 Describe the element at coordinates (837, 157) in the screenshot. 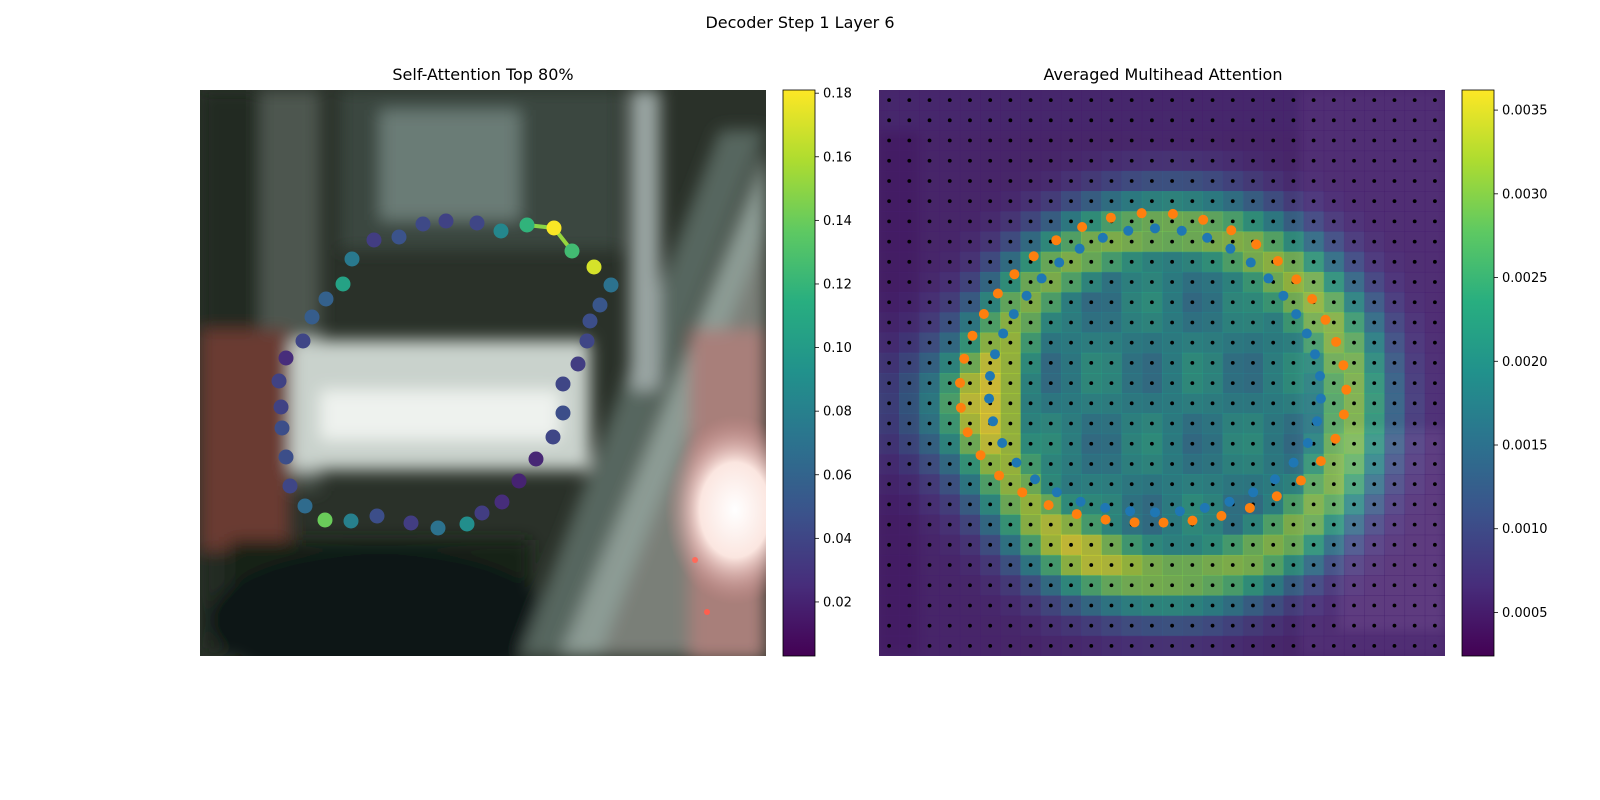

I see `colorbar-tick-label: 0.16` at that location.